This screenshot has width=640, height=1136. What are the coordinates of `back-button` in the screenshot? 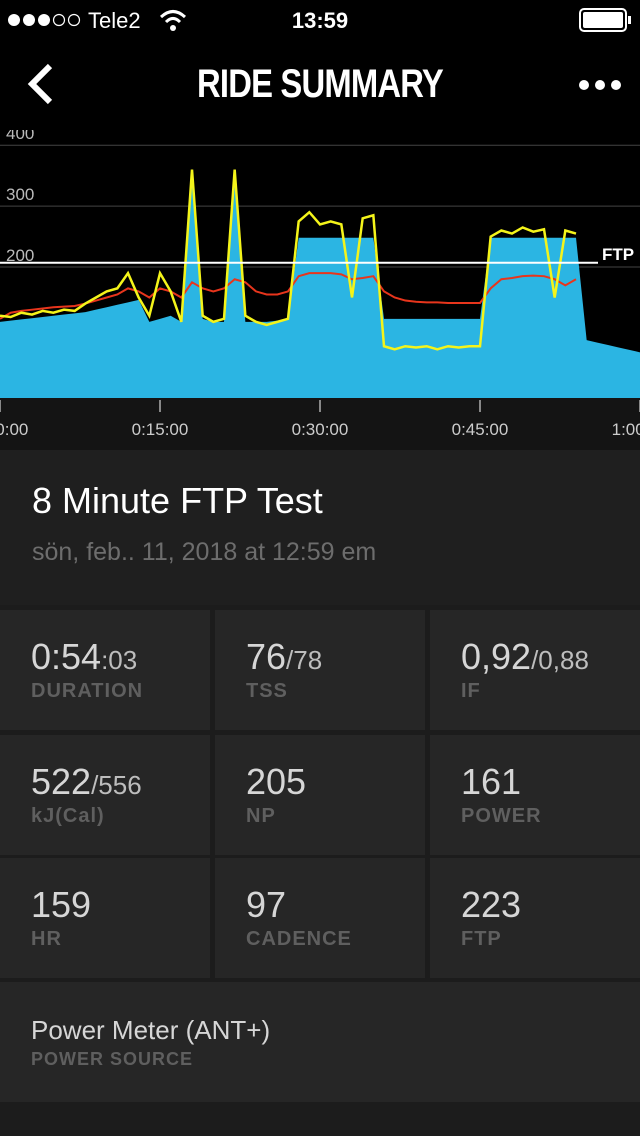 It's located at (42, 85).